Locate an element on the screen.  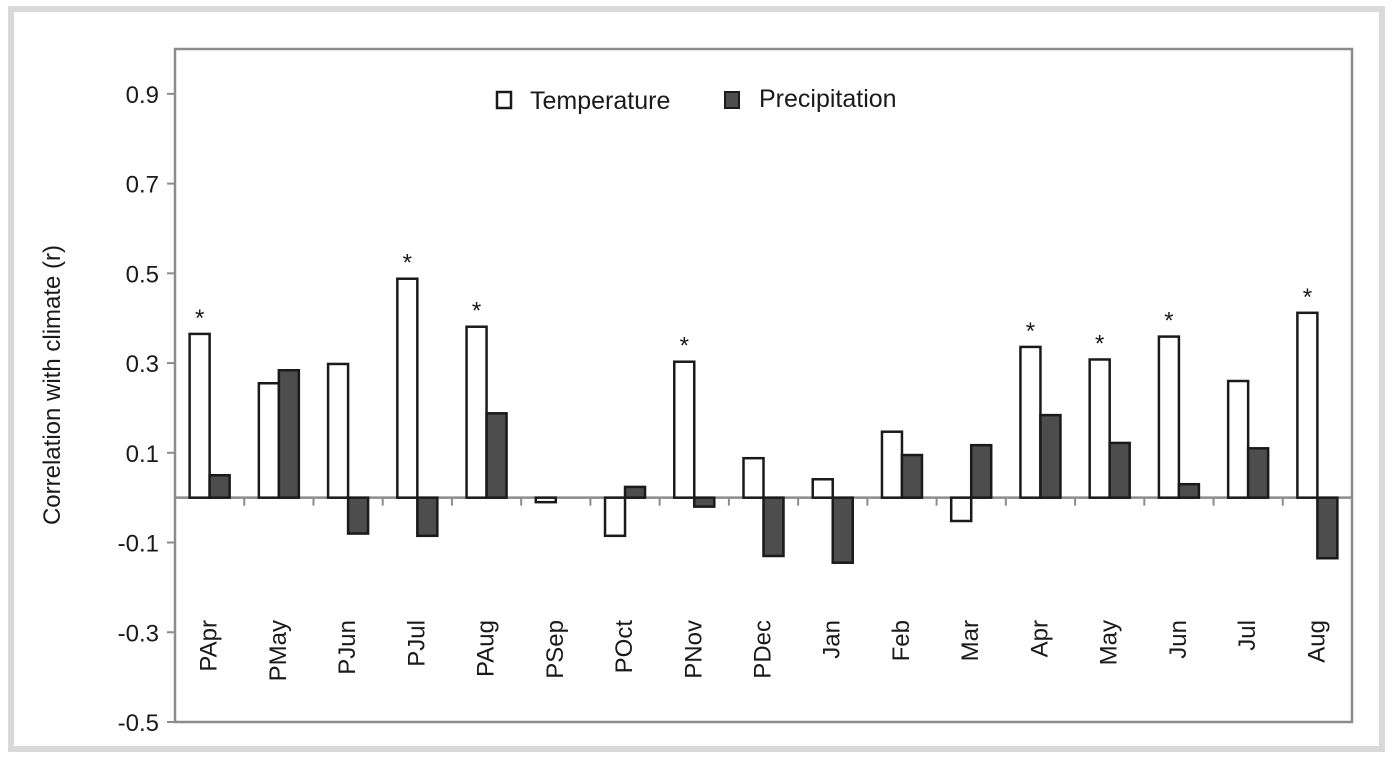
bar-temperature-apr is located at coordinates (1030, 422).